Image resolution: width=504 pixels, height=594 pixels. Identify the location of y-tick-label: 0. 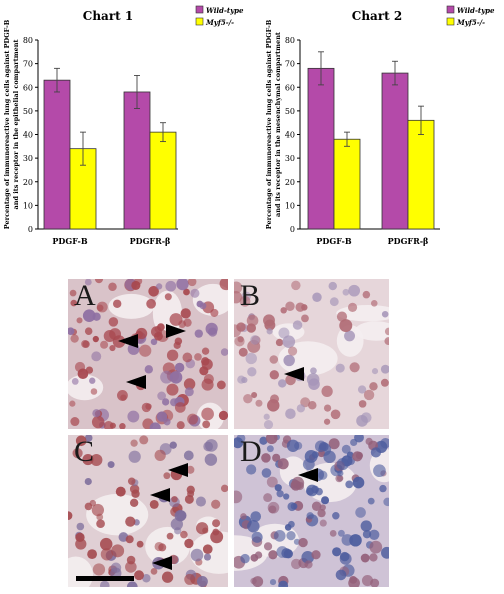
(292, 229).